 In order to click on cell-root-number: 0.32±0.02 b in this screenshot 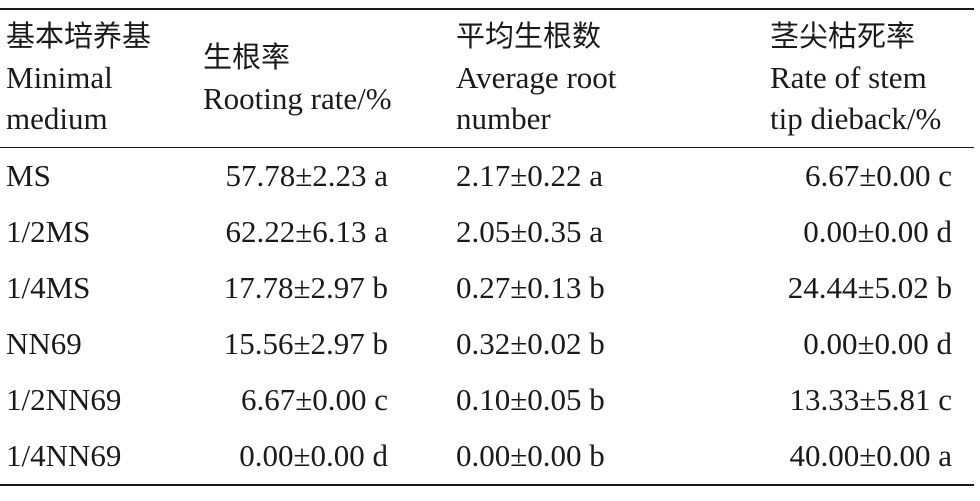, I will do `click(530, 343)`.